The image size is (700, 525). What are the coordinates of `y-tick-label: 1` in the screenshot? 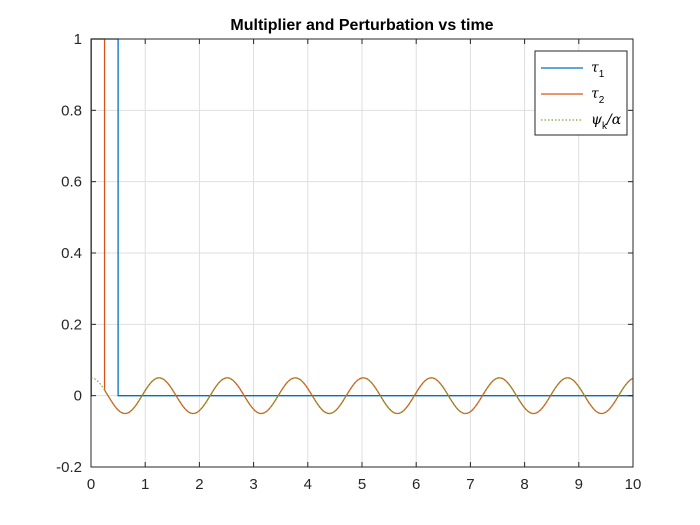 It's located at (78, 39).